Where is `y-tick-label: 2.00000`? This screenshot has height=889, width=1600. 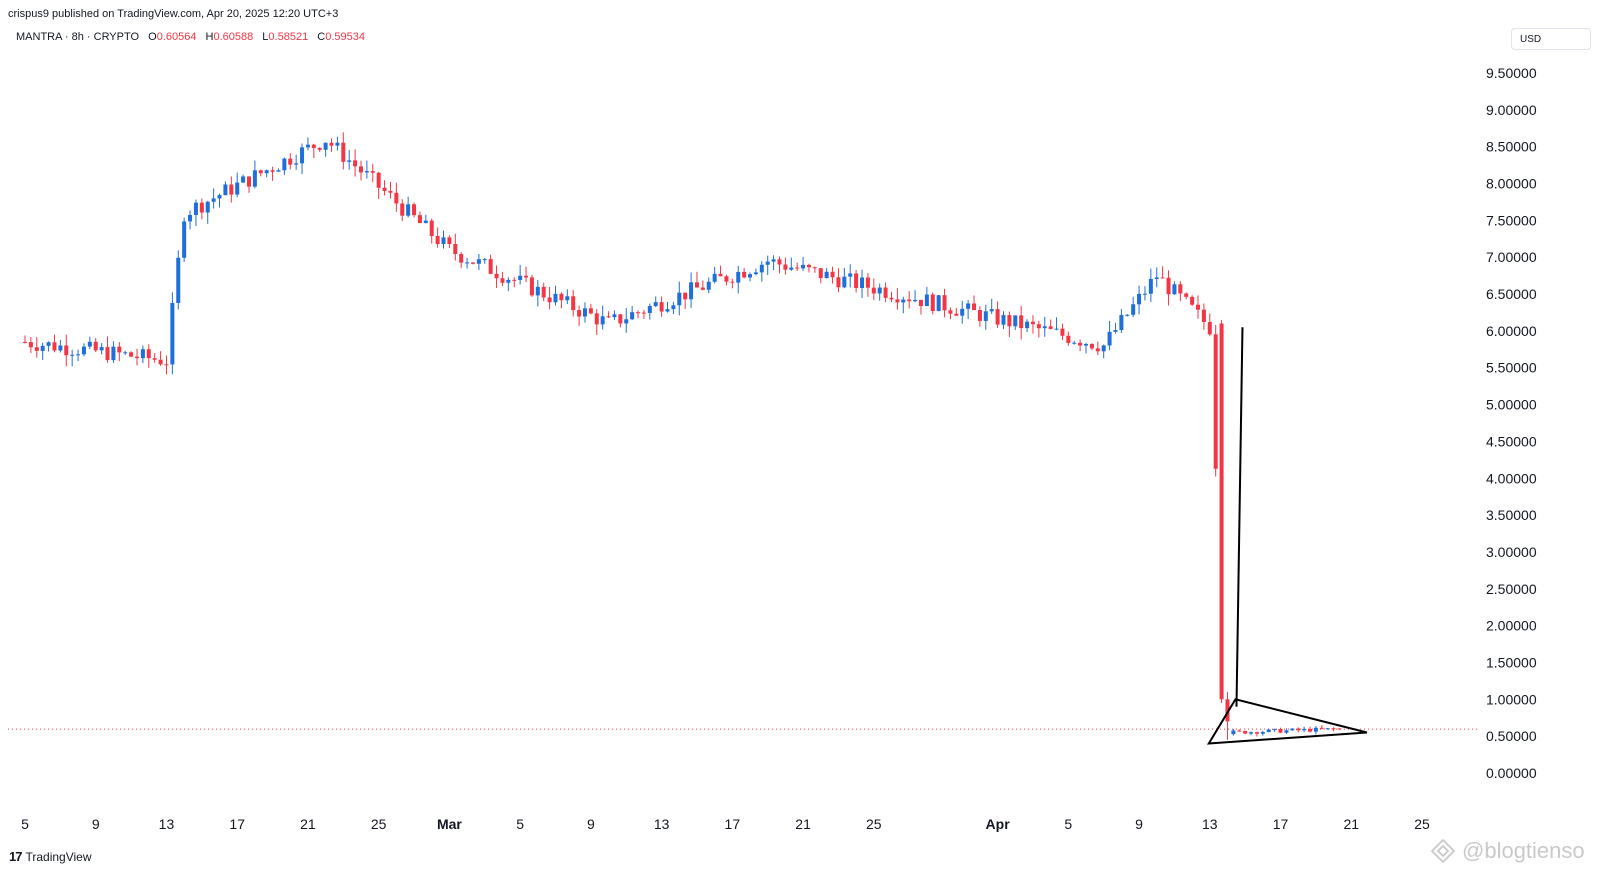
y-tick-label: 2.00000 is located at coordinates (1511, 626).